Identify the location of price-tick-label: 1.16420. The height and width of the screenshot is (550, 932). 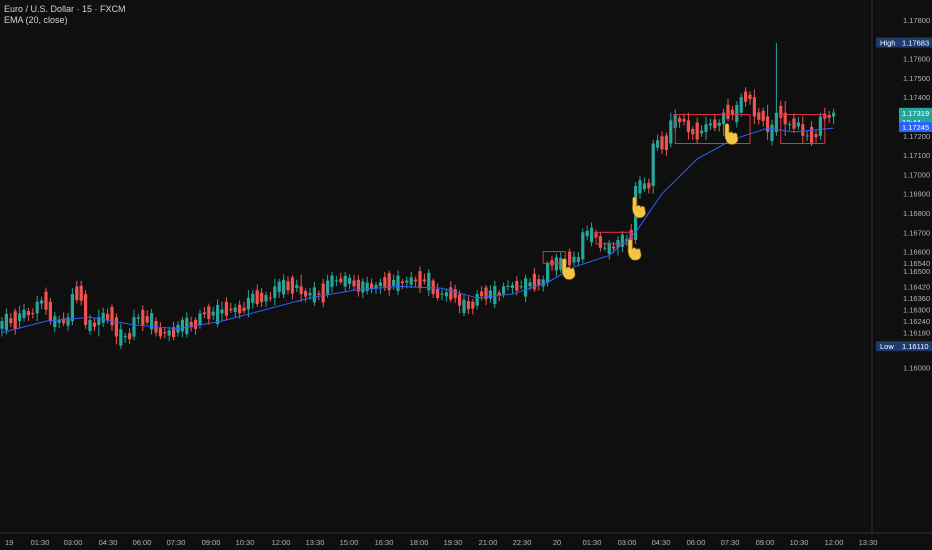
(916, 286).